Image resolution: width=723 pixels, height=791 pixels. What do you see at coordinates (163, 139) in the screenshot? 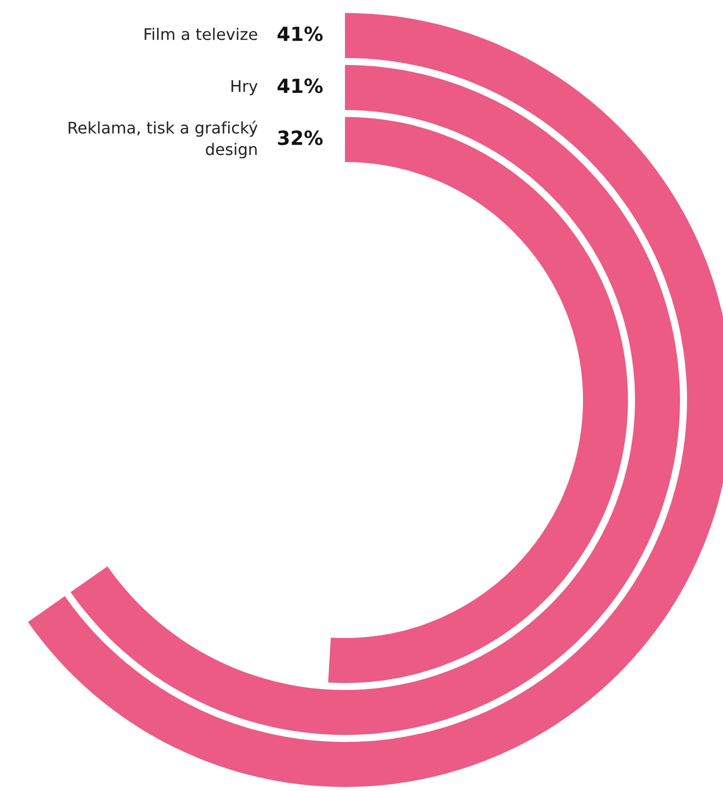
I see `category-label: Reklama, tisk a grafický design` at bounding box center [163, 139].